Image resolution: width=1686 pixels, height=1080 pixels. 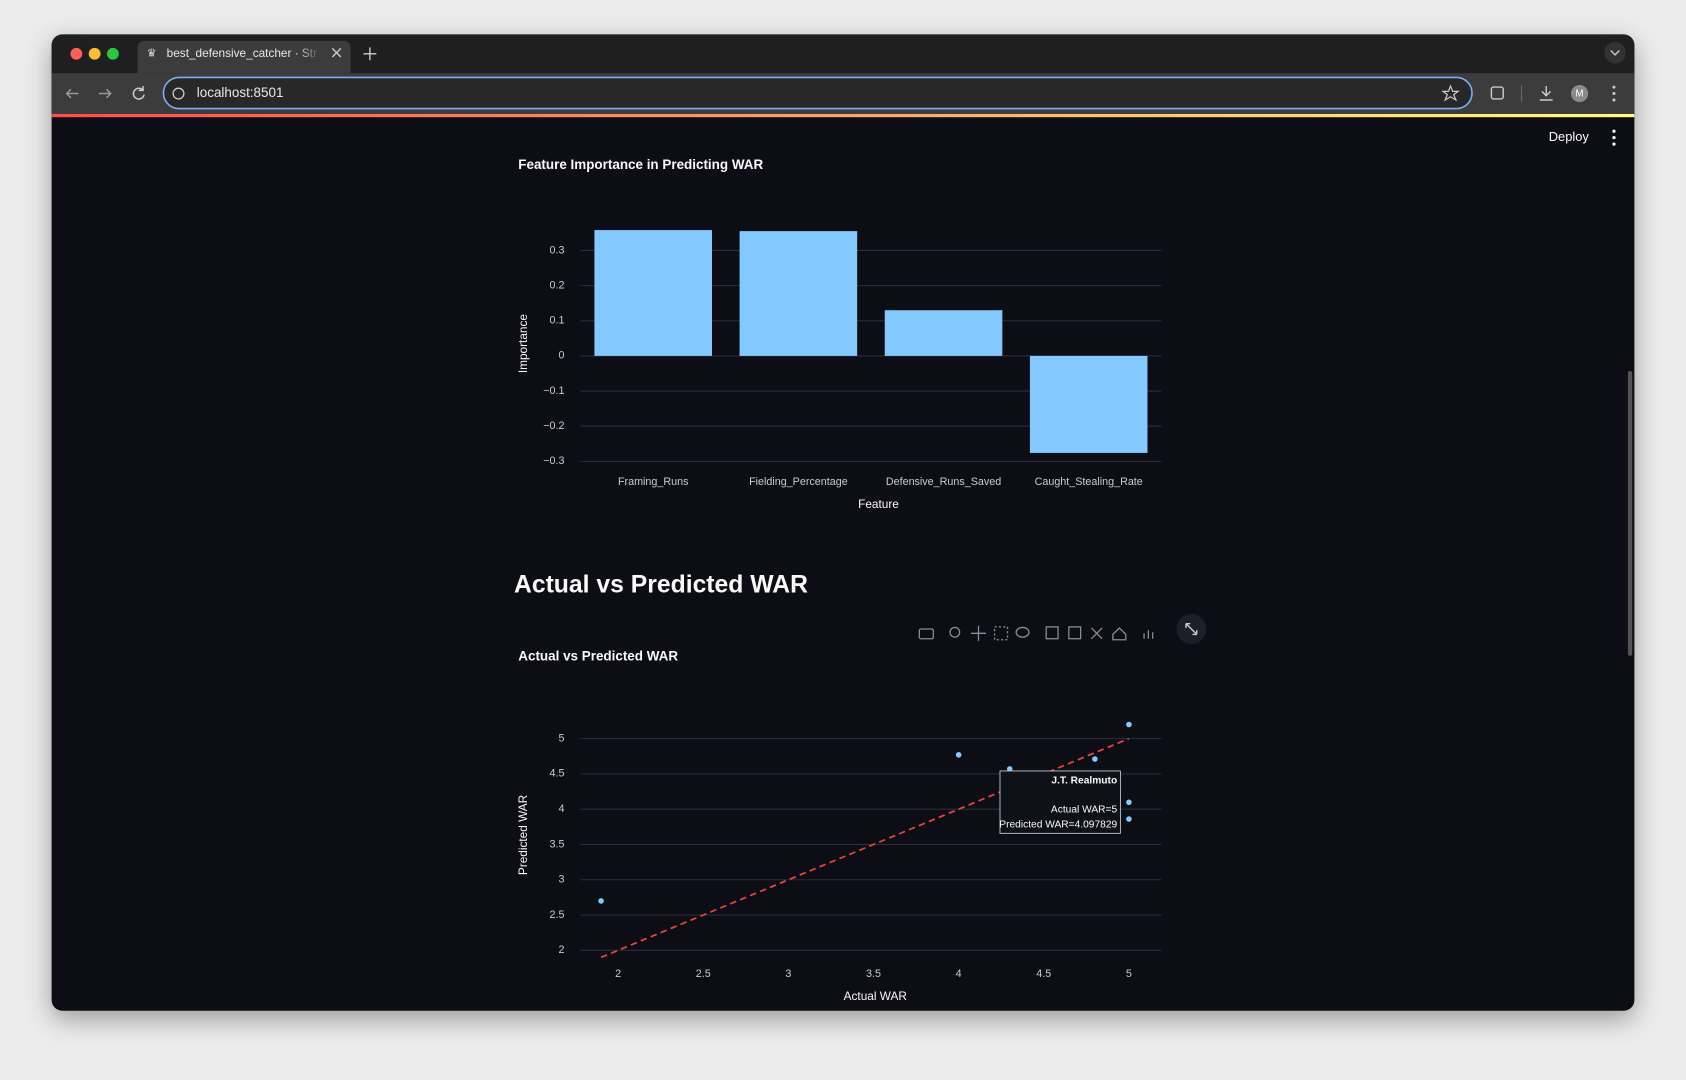 I want to click on y-tick-label: −0.1, so click(x=553, y=391).